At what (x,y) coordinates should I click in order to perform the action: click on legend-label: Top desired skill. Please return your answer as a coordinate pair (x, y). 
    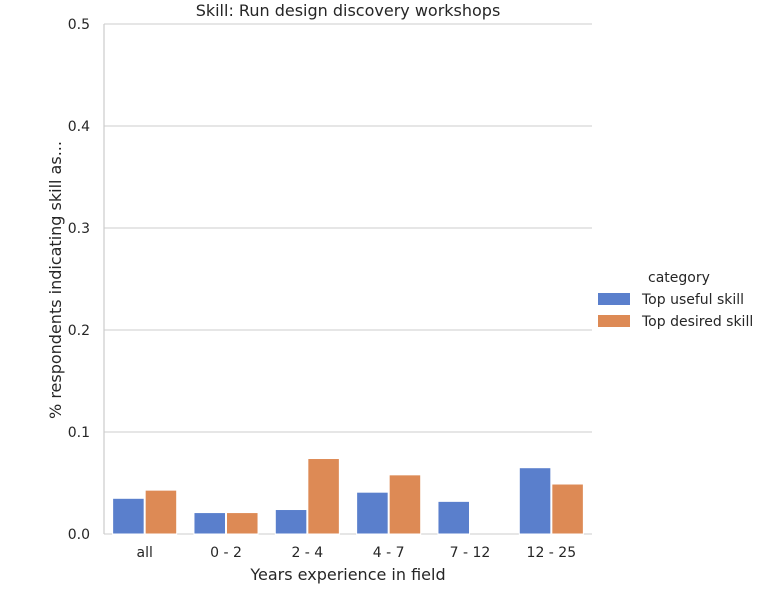
    Looking at the image, I should click on (697, 322).